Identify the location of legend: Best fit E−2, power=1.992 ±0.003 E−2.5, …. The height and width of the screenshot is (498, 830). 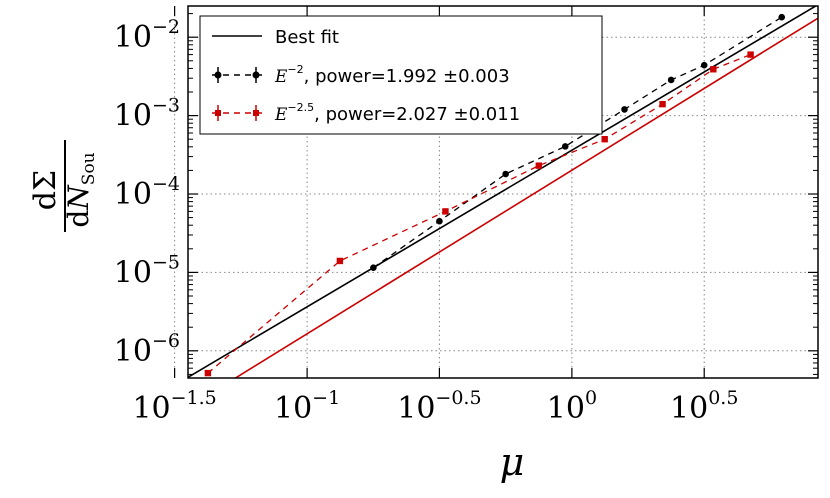
(401, 75).